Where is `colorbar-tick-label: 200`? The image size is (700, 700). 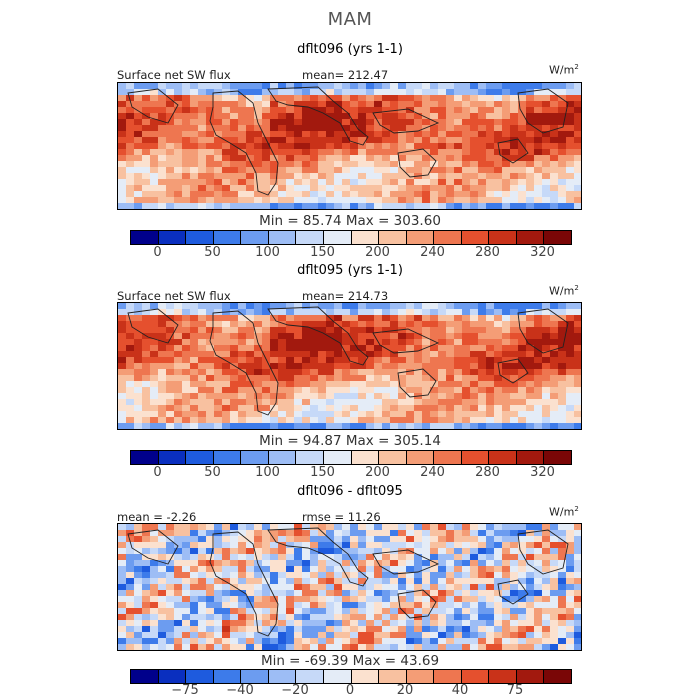 colorbar-tick-label: 200 is located at coordinates (377, 252).